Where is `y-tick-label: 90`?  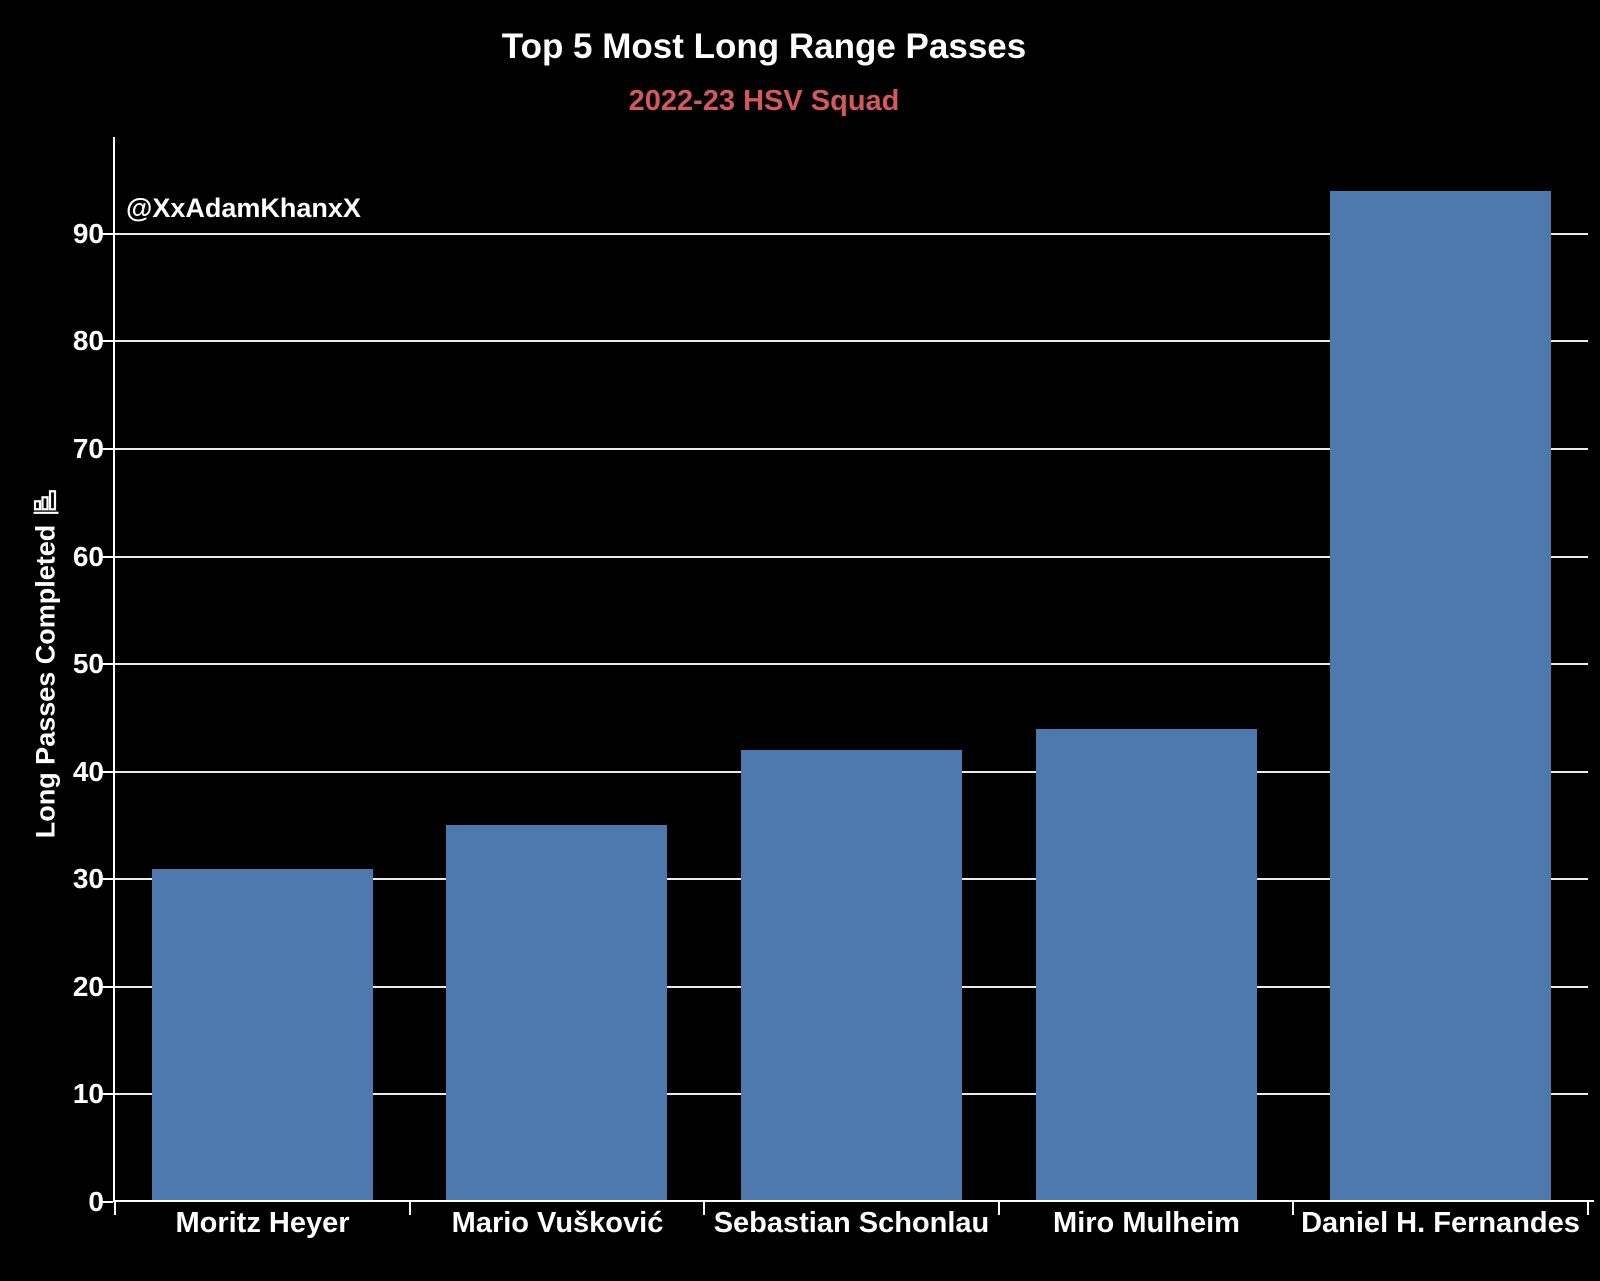 y-tick-label: 90 is located at coordinates (88, 233).